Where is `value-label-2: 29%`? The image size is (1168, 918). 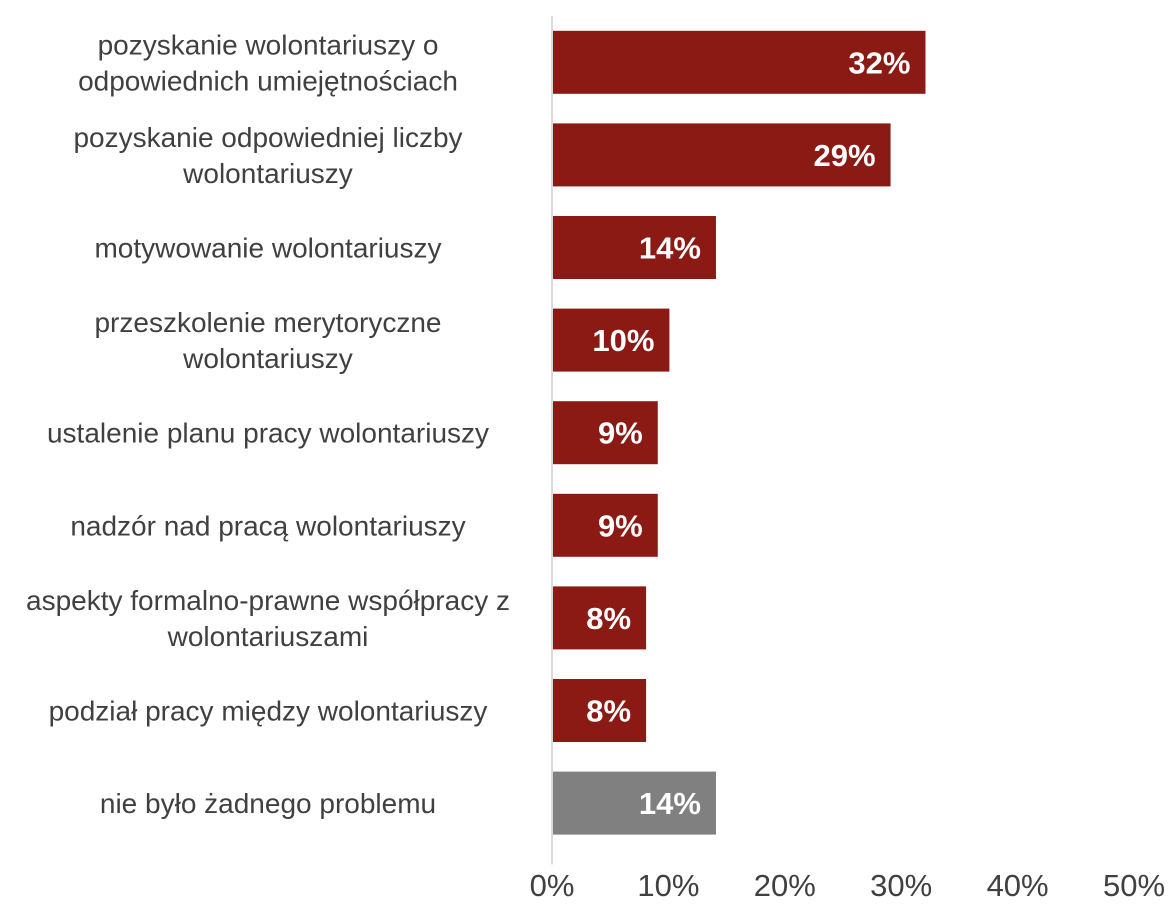 value-label-2: 29% is located at coordinates (845, 155).